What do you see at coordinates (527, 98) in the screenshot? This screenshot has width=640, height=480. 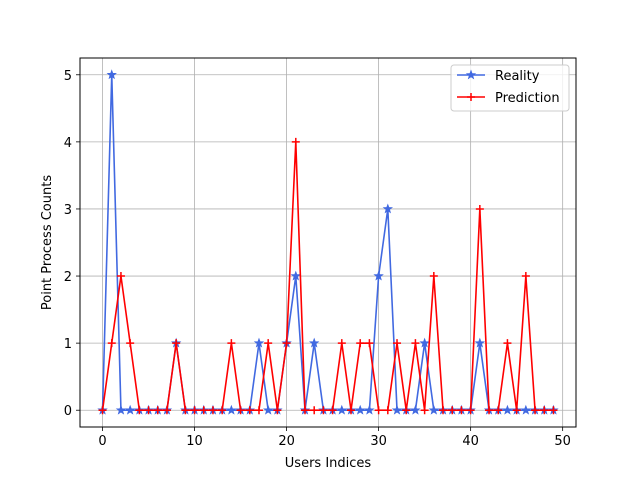 I see `legend-label-prediction: Prediction` at bounding box center [527, 98].